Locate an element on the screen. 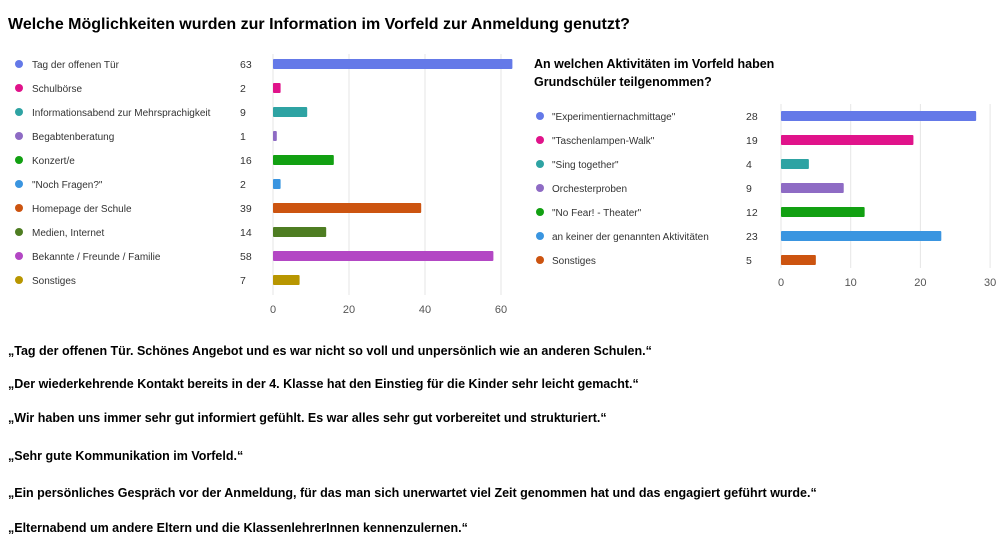  value-label: 39 is located at coordinates (246, 209).